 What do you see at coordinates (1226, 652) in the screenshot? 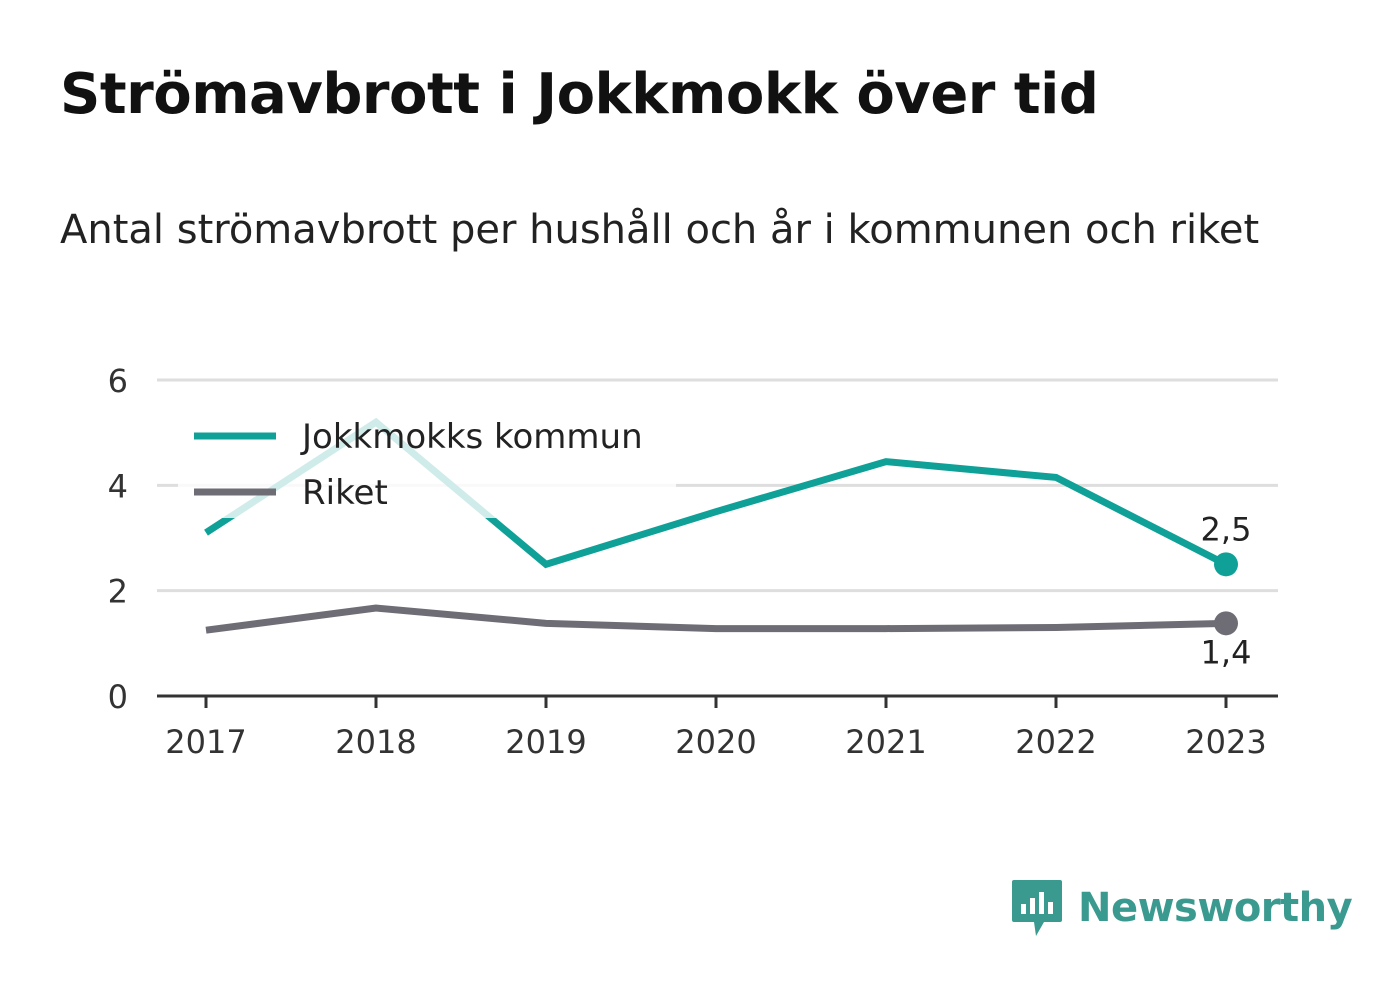
I see `end-label-1: 1,4` at bounding box center [1226, 652].